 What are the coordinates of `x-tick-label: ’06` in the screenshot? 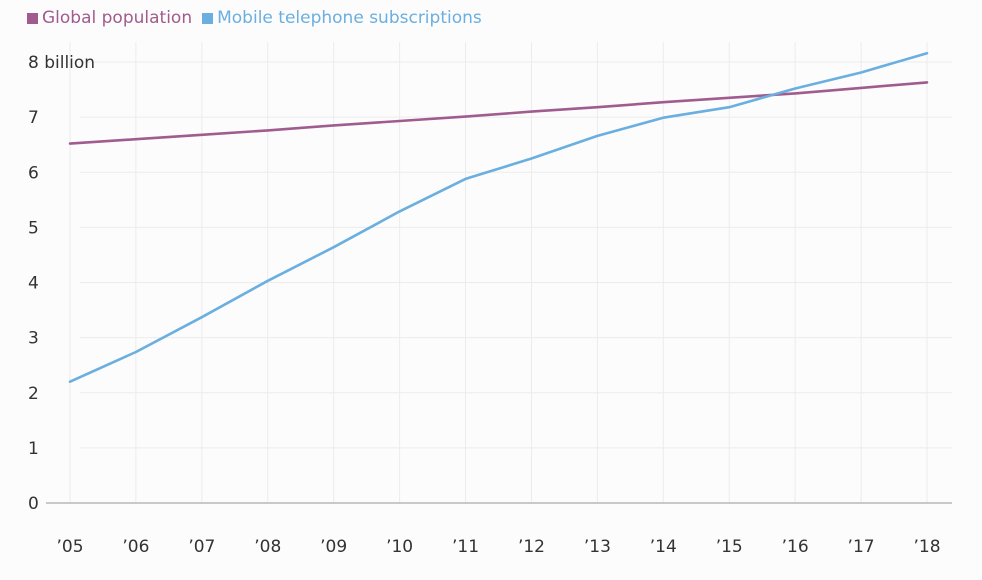 It's located at (135, 547).